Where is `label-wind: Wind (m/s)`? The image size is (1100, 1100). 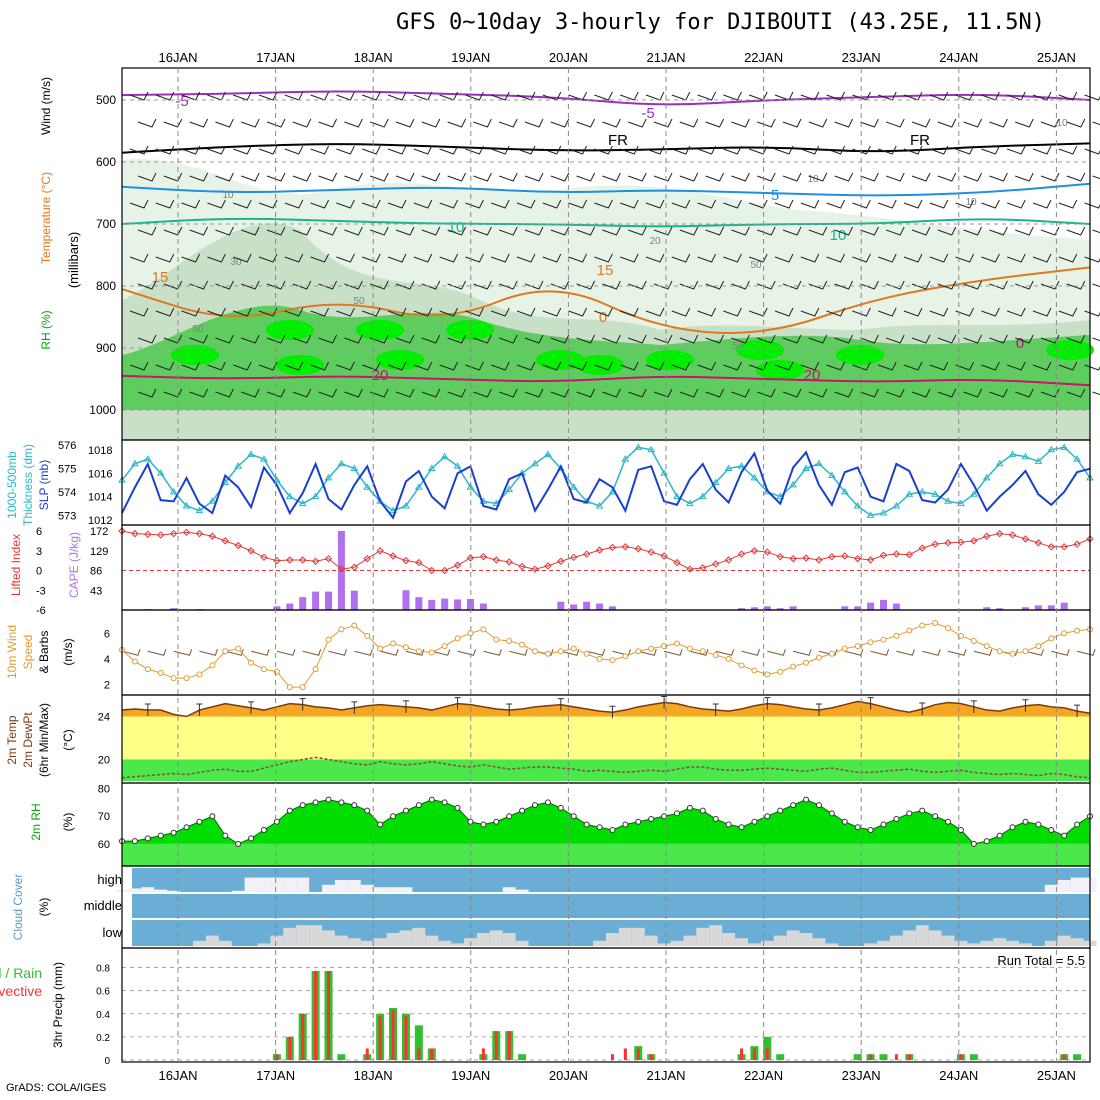
label-wind: Wind (m/s) is located at coordinates (46, 106).